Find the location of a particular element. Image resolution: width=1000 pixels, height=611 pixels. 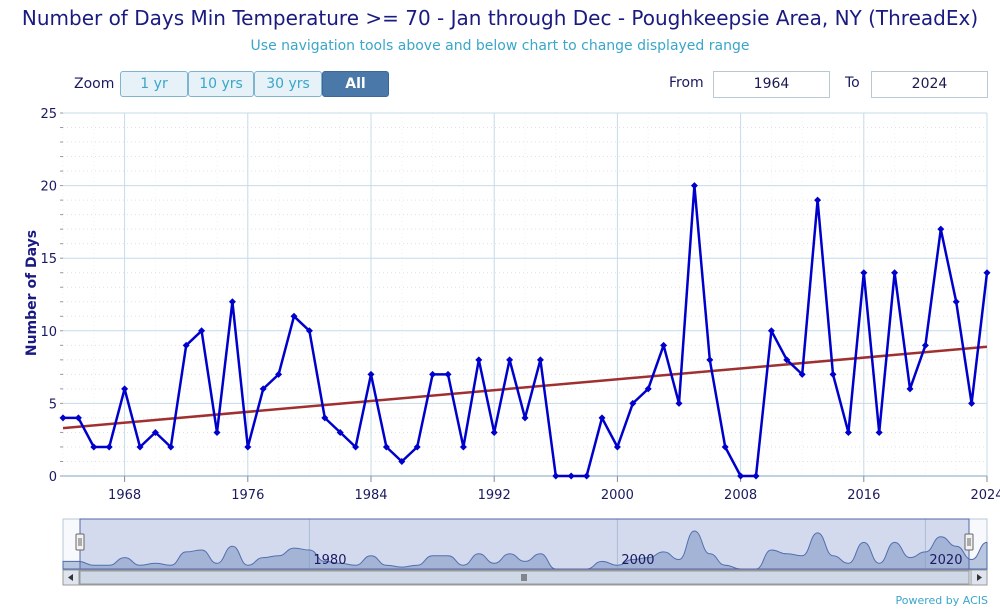

x-tick-label: 1992 is located at coordinates (494, 495).